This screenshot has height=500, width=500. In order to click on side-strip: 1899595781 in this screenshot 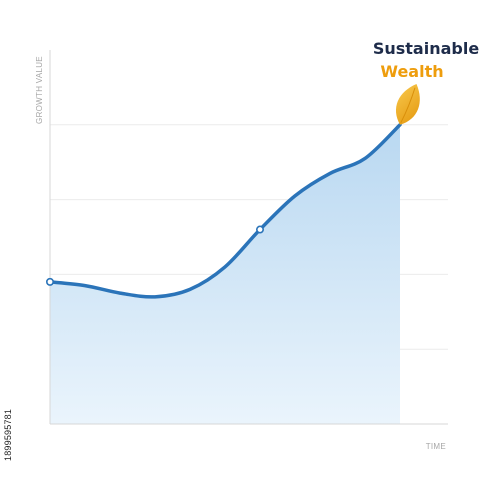, I will do `click(8, 250)`.